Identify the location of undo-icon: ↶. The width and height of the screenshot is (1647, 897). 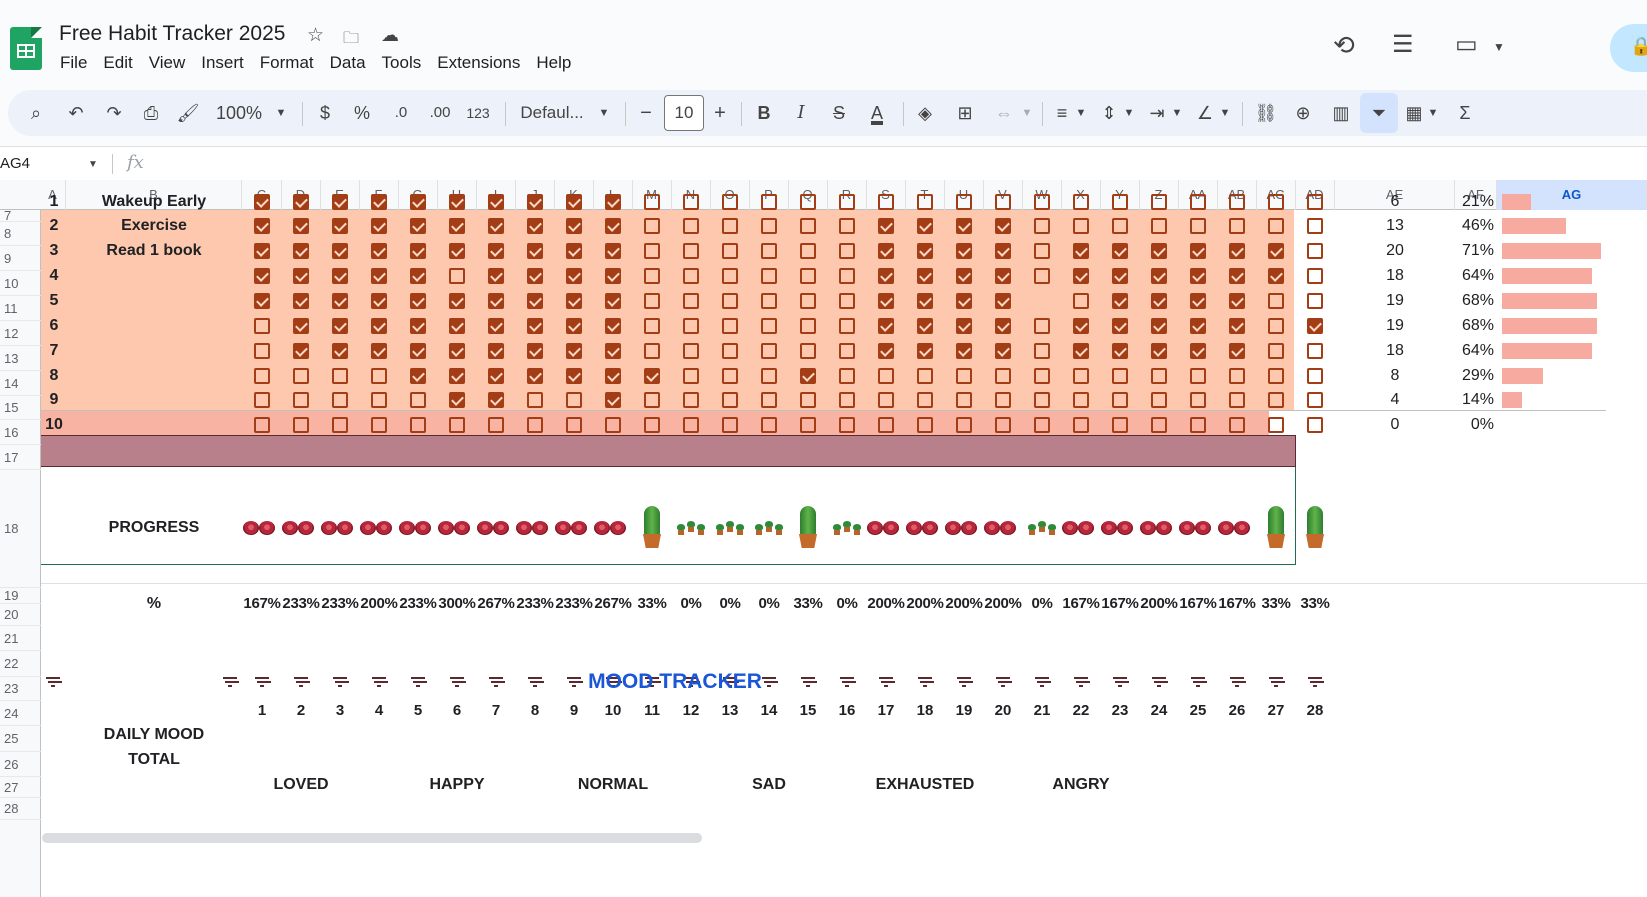
(76, 113).